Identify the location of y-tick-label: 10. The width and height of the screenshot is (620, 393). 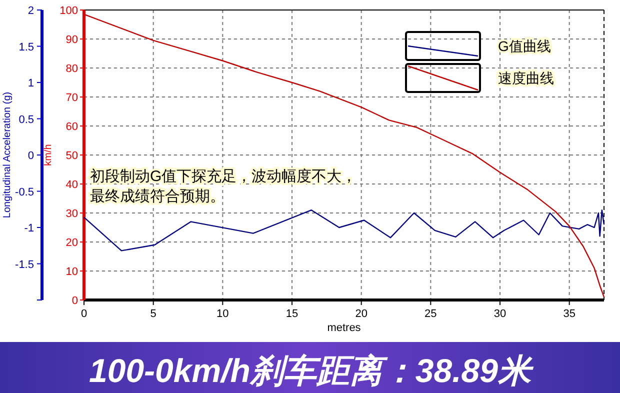
(72, 272).